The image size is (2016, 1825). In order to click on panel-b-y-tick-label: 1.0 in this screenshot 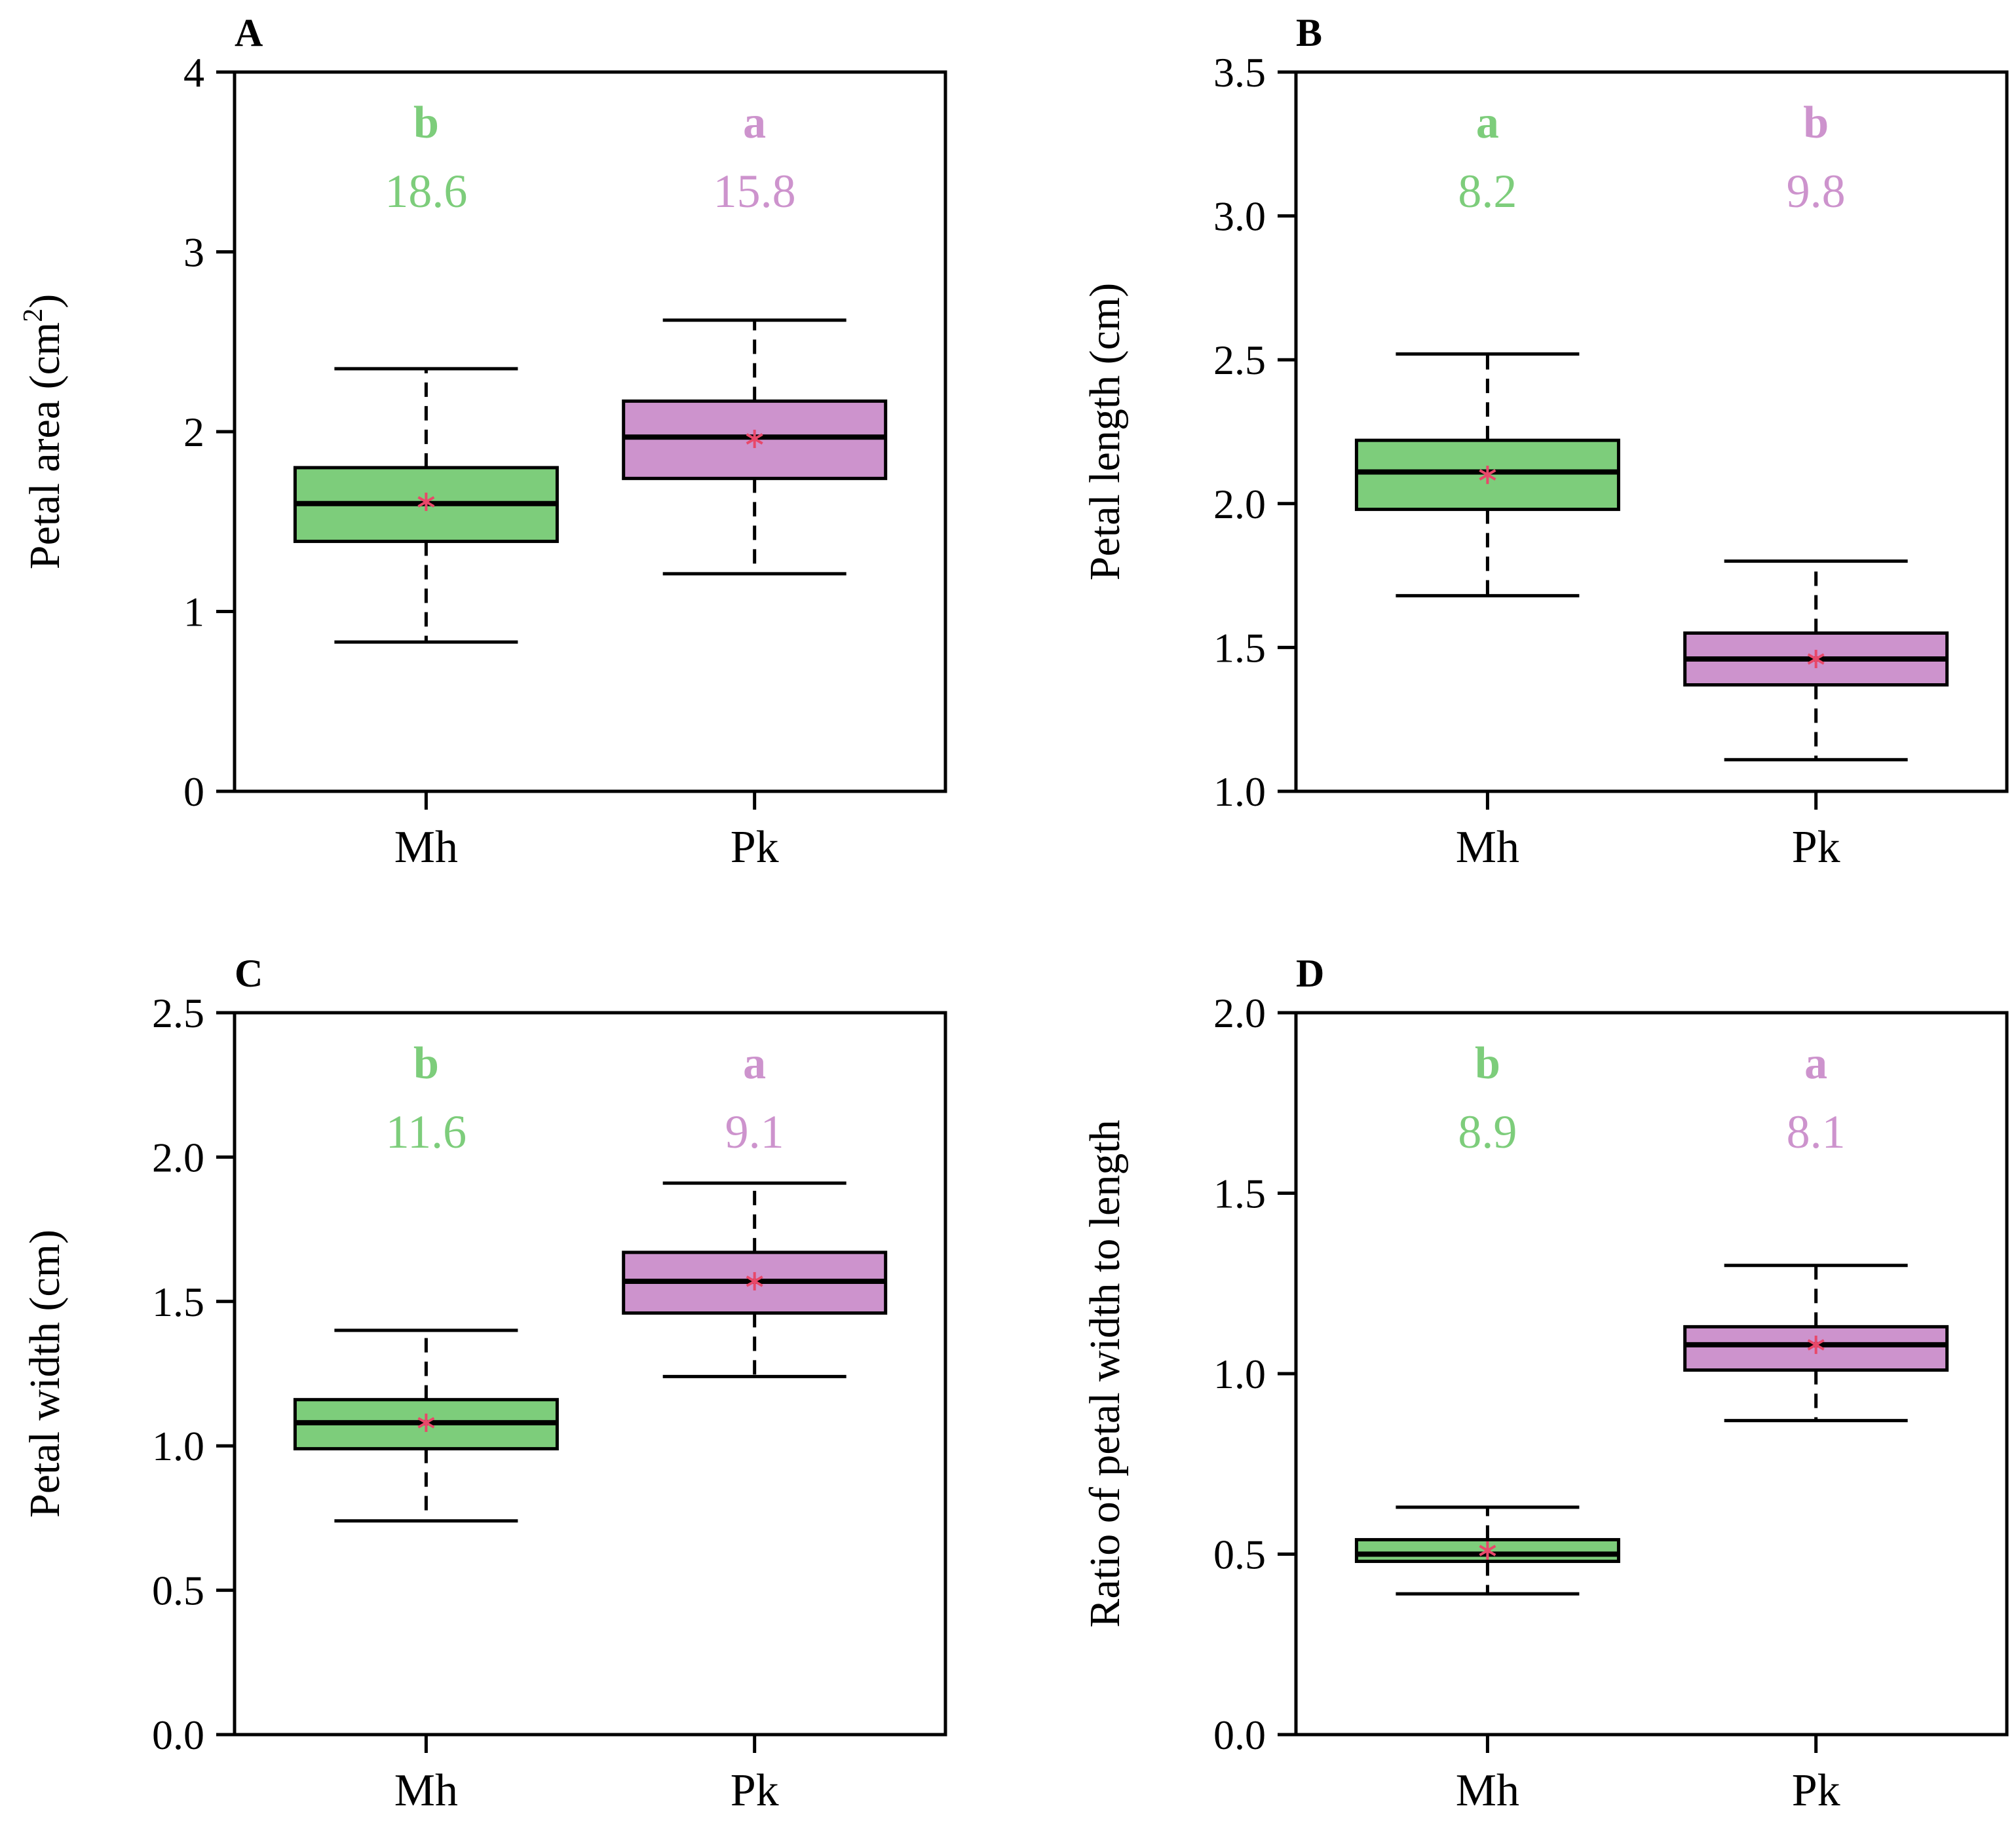, I will do `click(1239, 791)`.